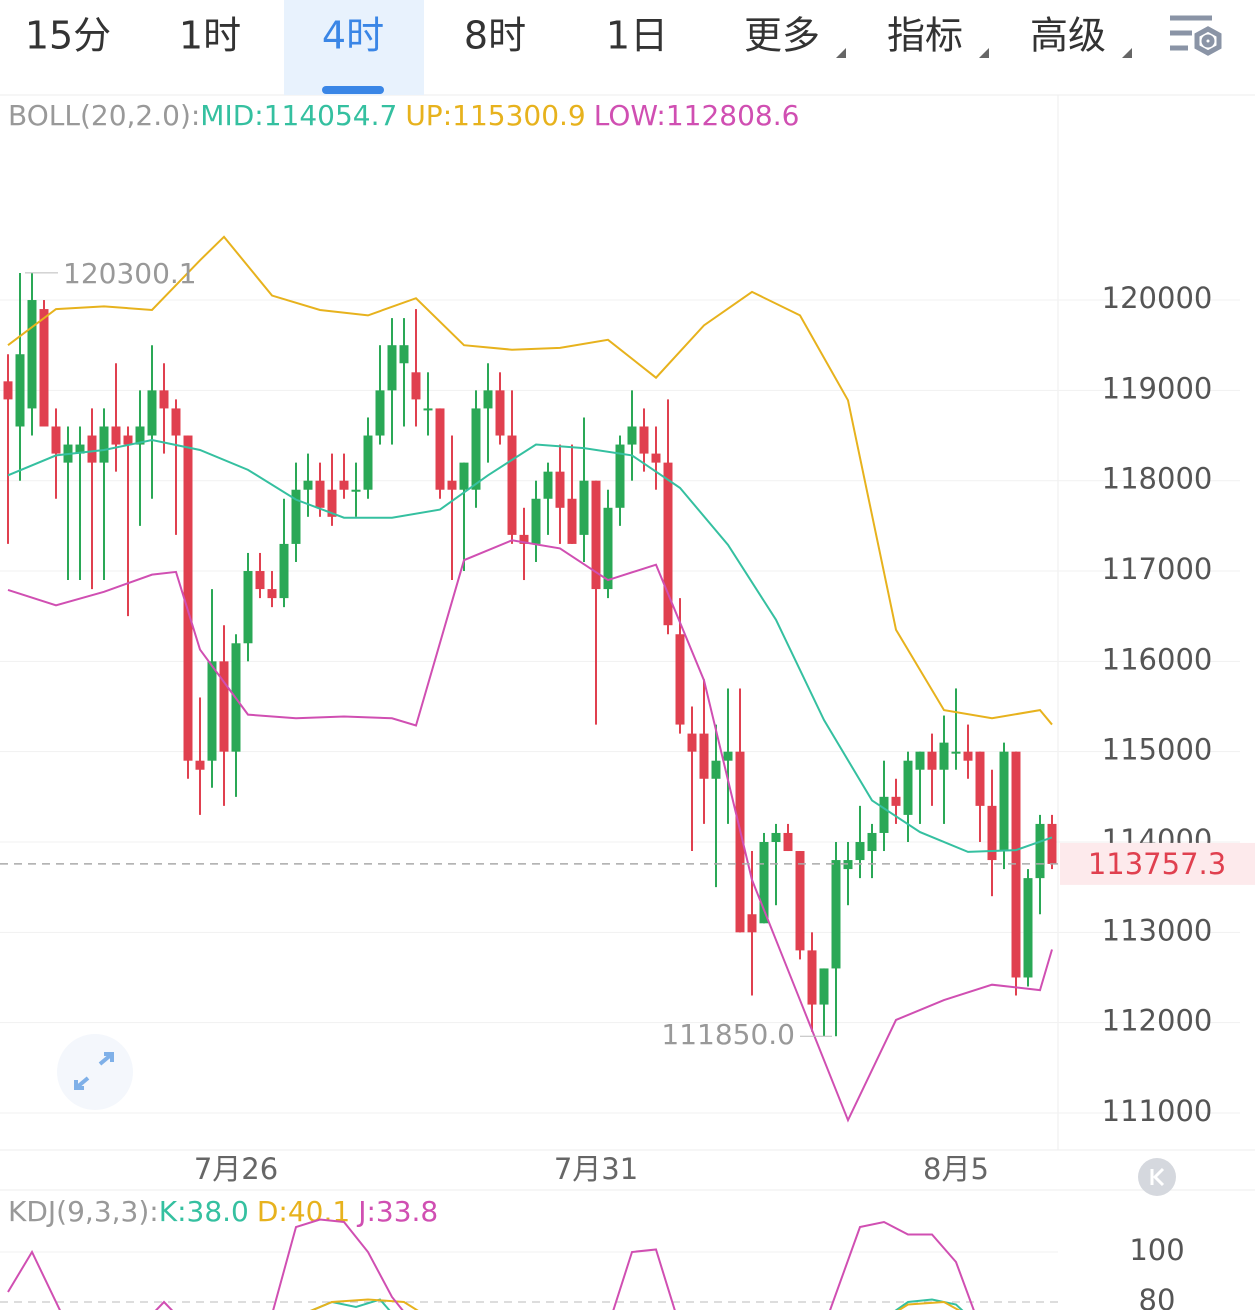 This screenshot has width=1255, height=1314. Describe the element at coordinates (1157, 298) in the screenshot. I see `y-tick-label: 120000` at that location.